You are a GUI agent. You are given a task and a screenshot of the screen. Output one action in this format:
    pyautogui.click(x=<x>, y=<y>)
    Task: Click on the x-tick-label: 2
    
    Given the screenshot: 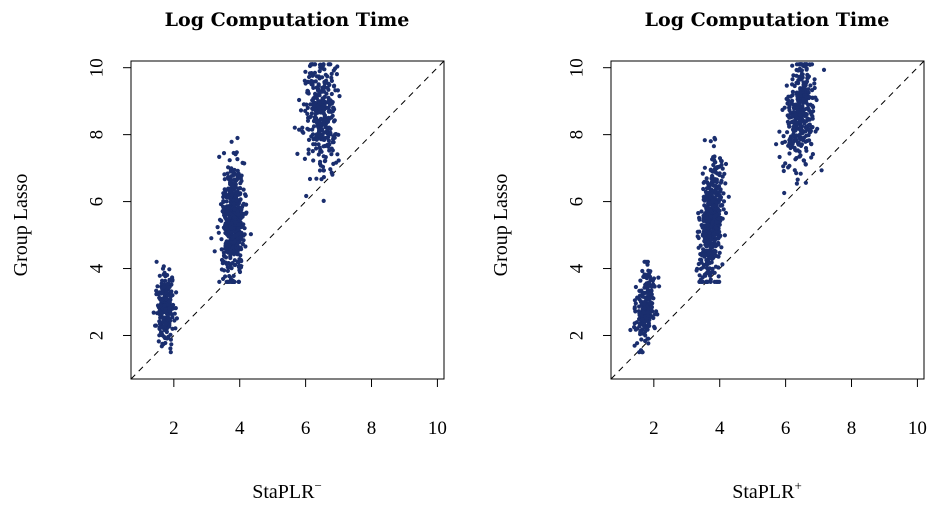 What is the action you would take?
    pyautogui.click(x=174, y=428)
    